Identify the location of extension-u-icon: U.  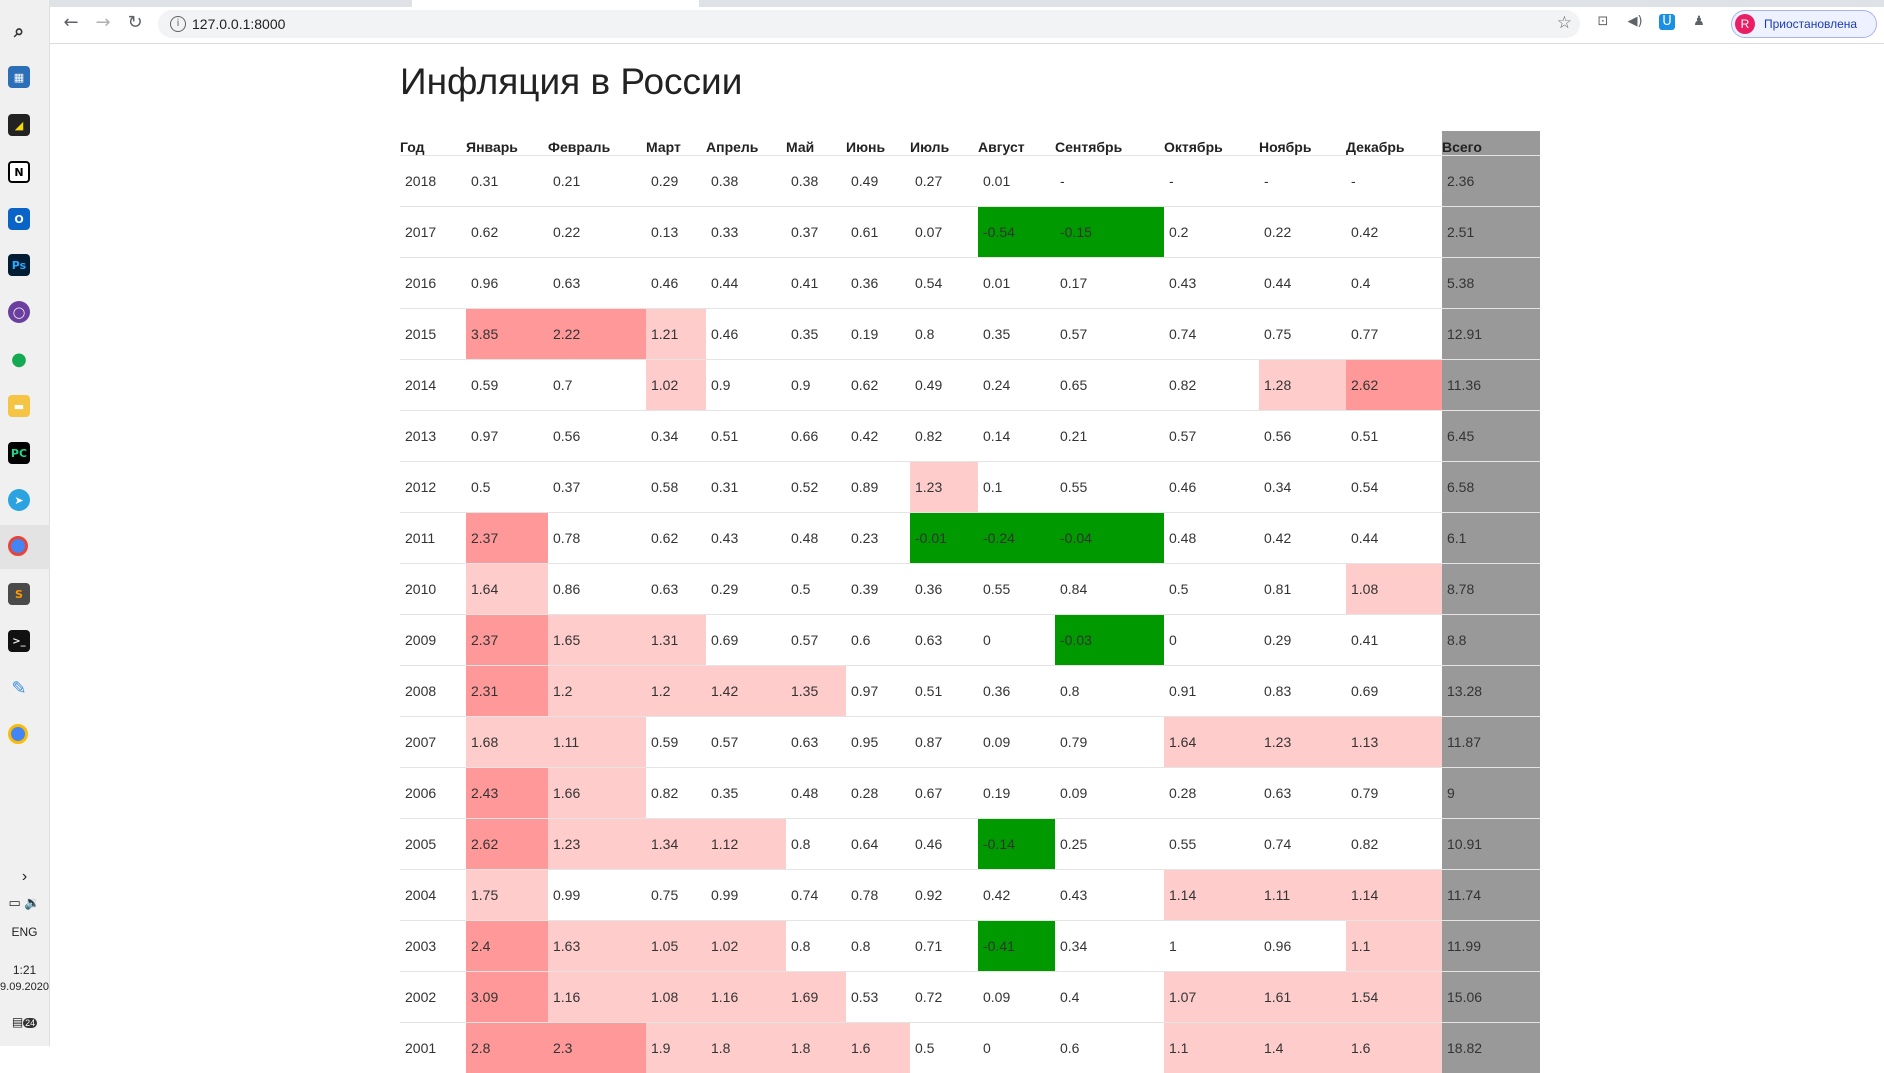
(1667, 22).